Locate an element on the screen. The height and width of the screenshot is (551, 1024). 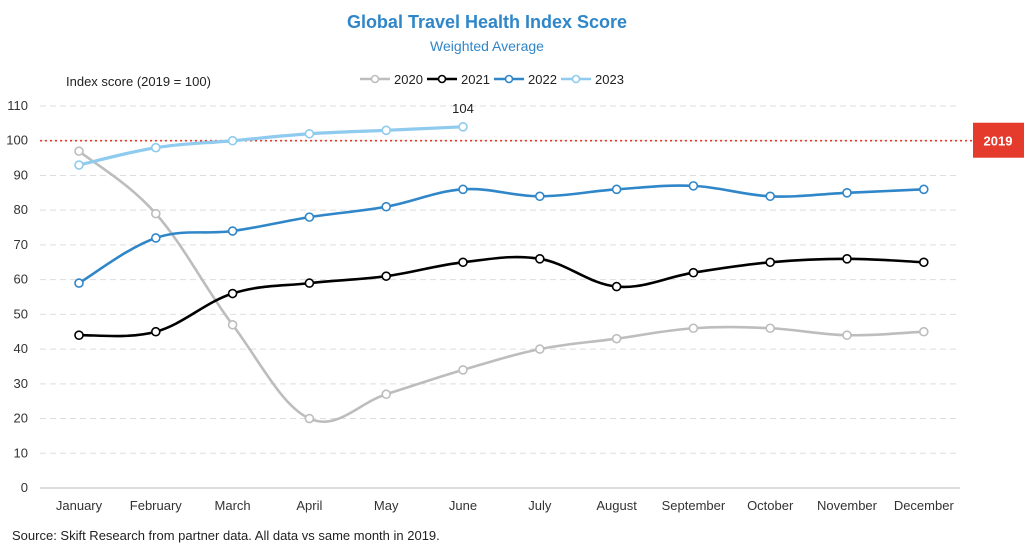
y-tick-label: 90 is located at coordinates (21, 174).